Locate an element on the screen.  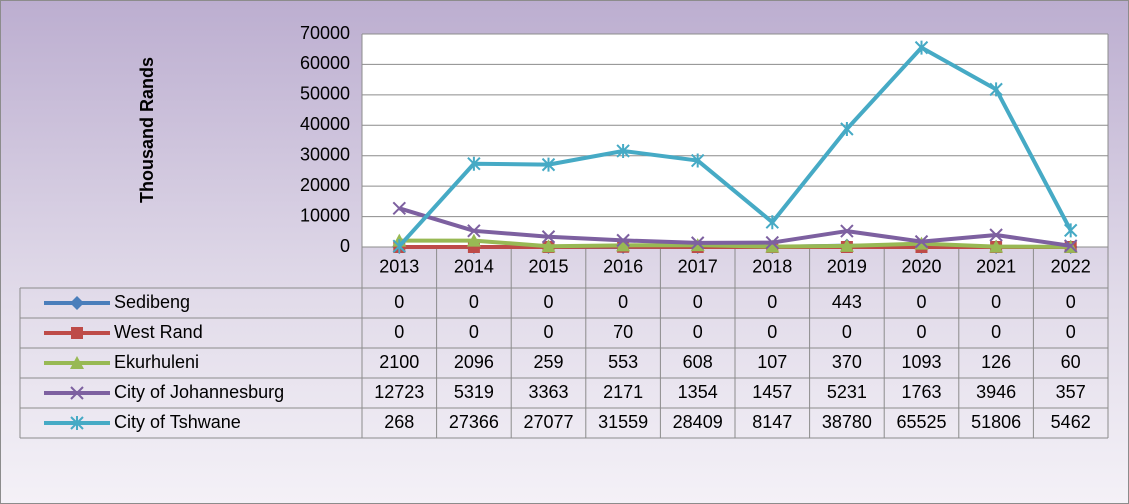
y-tick-label: 10000 is located at coordinates (325, 215).